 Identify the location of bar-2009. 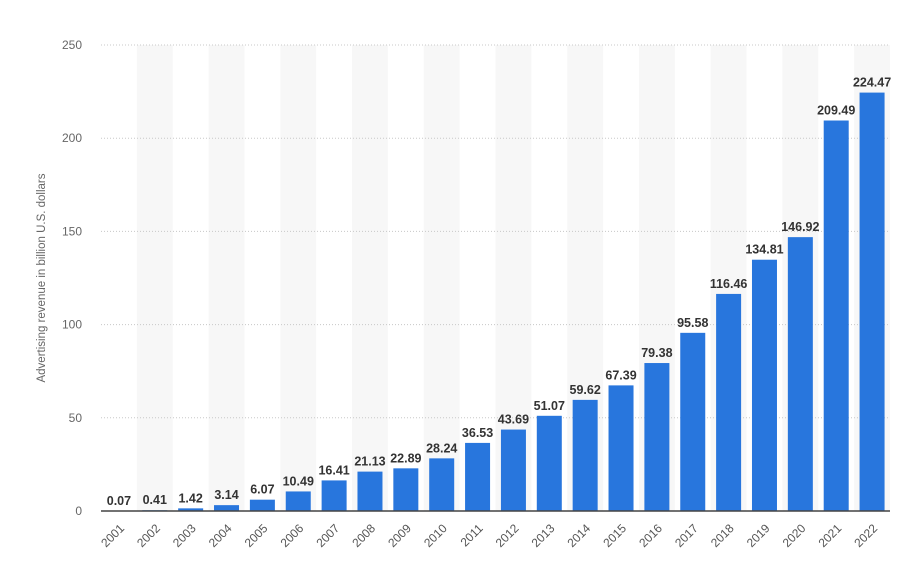
(406, 489).